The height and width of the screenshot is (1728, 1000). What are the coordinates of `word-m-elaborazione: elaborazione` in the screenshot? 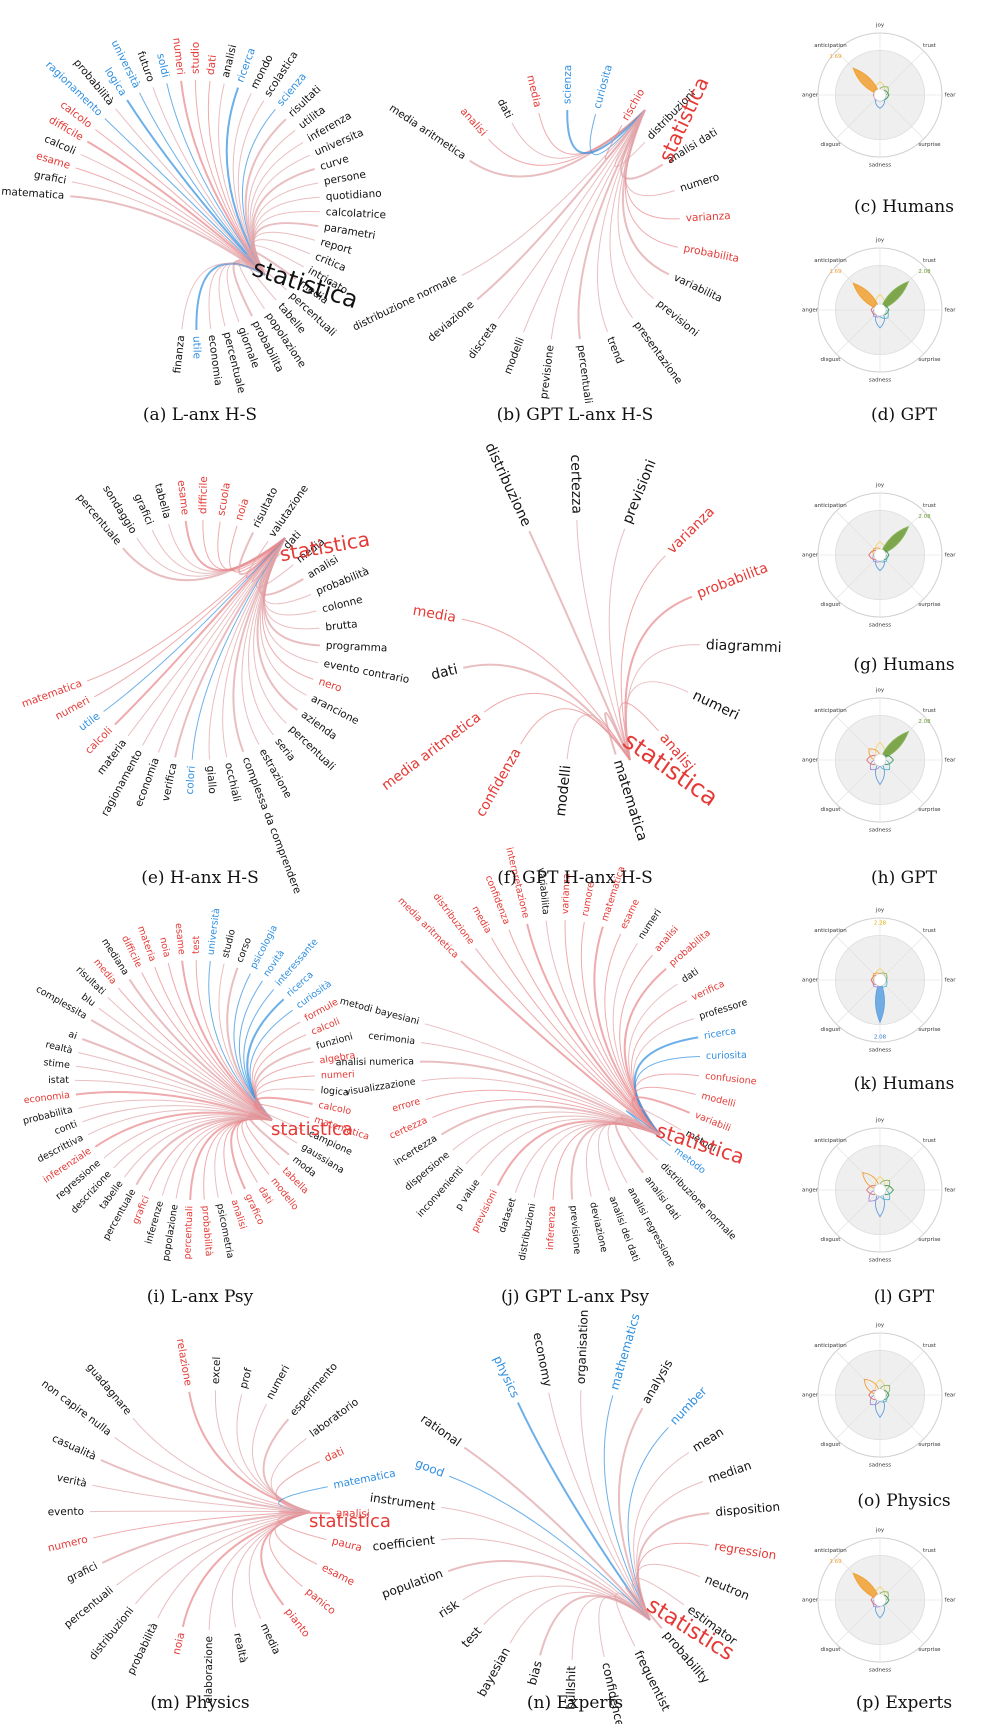 It's located at (209, 1670).